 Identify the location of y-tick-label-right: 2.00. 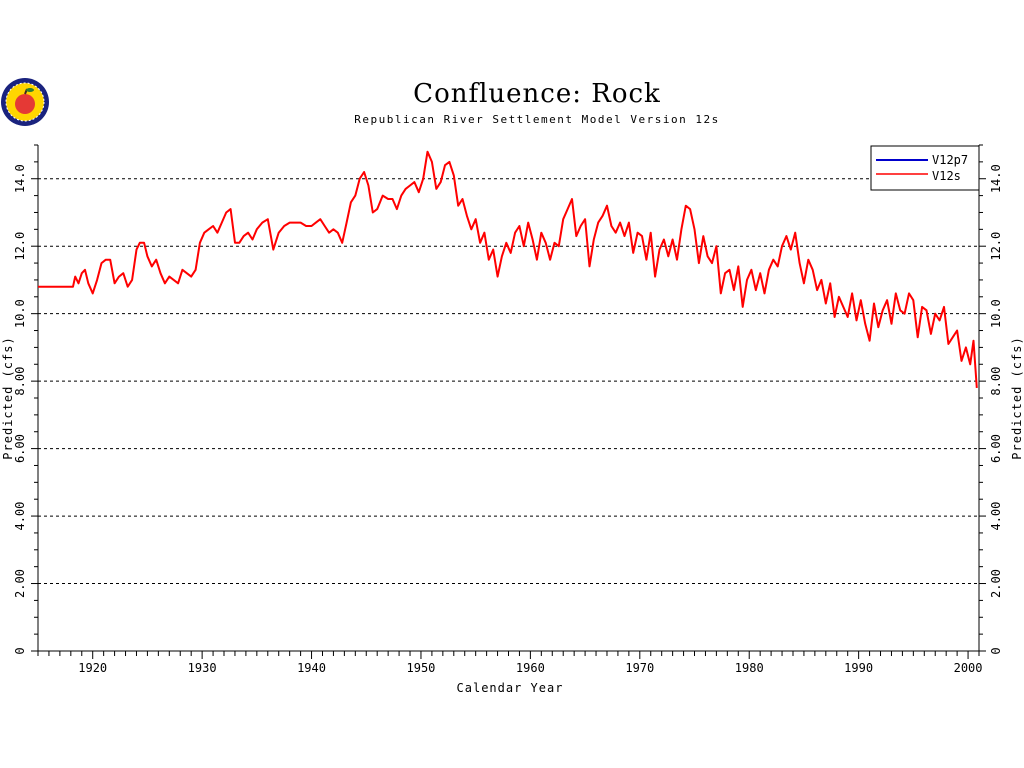
(996, 583).